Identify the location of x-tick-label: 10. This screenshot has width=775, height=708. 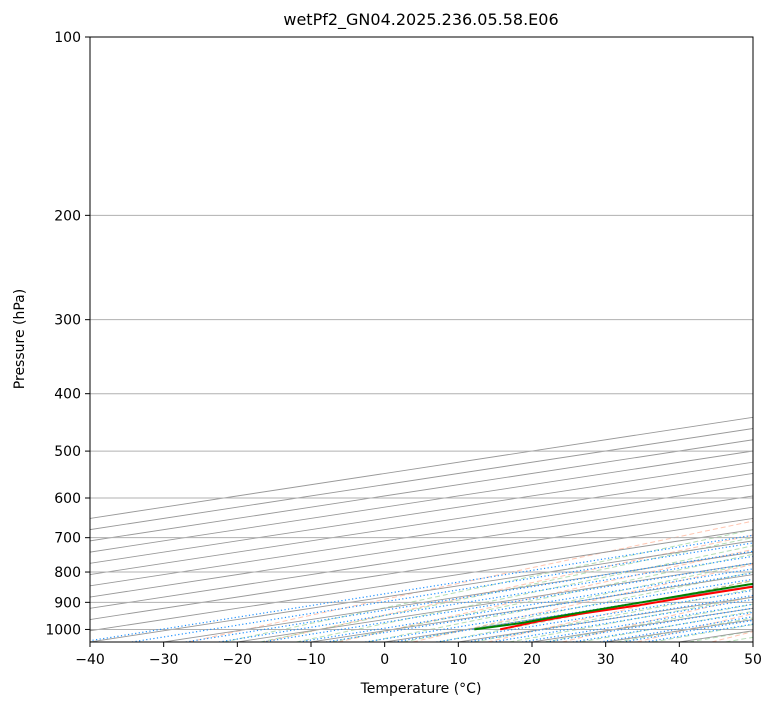
(458, 660).